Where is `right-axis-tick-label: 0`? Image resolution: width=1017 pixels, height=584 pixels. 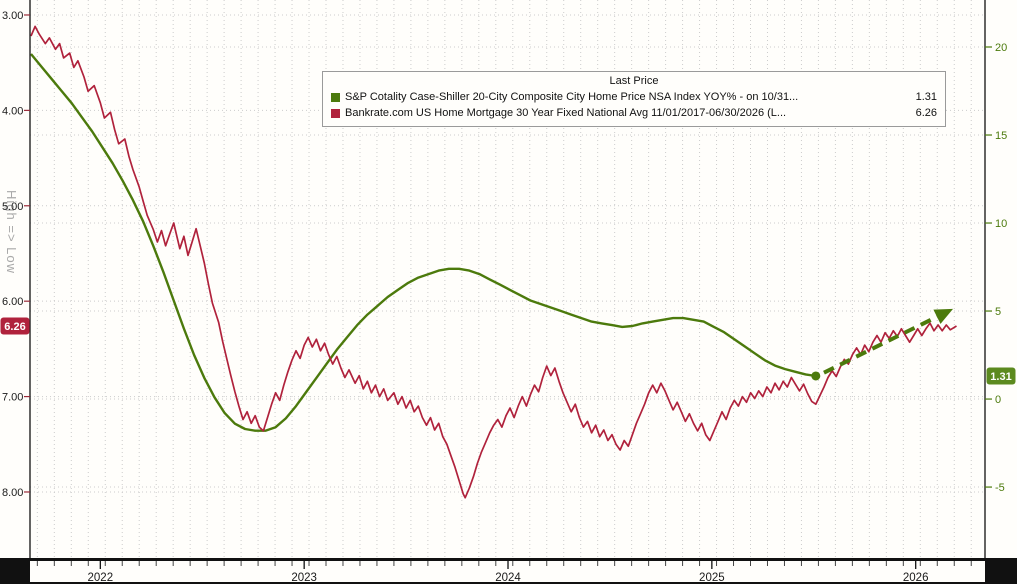
right-axis-tick-label: 0 is located at coordinates (998, 400).